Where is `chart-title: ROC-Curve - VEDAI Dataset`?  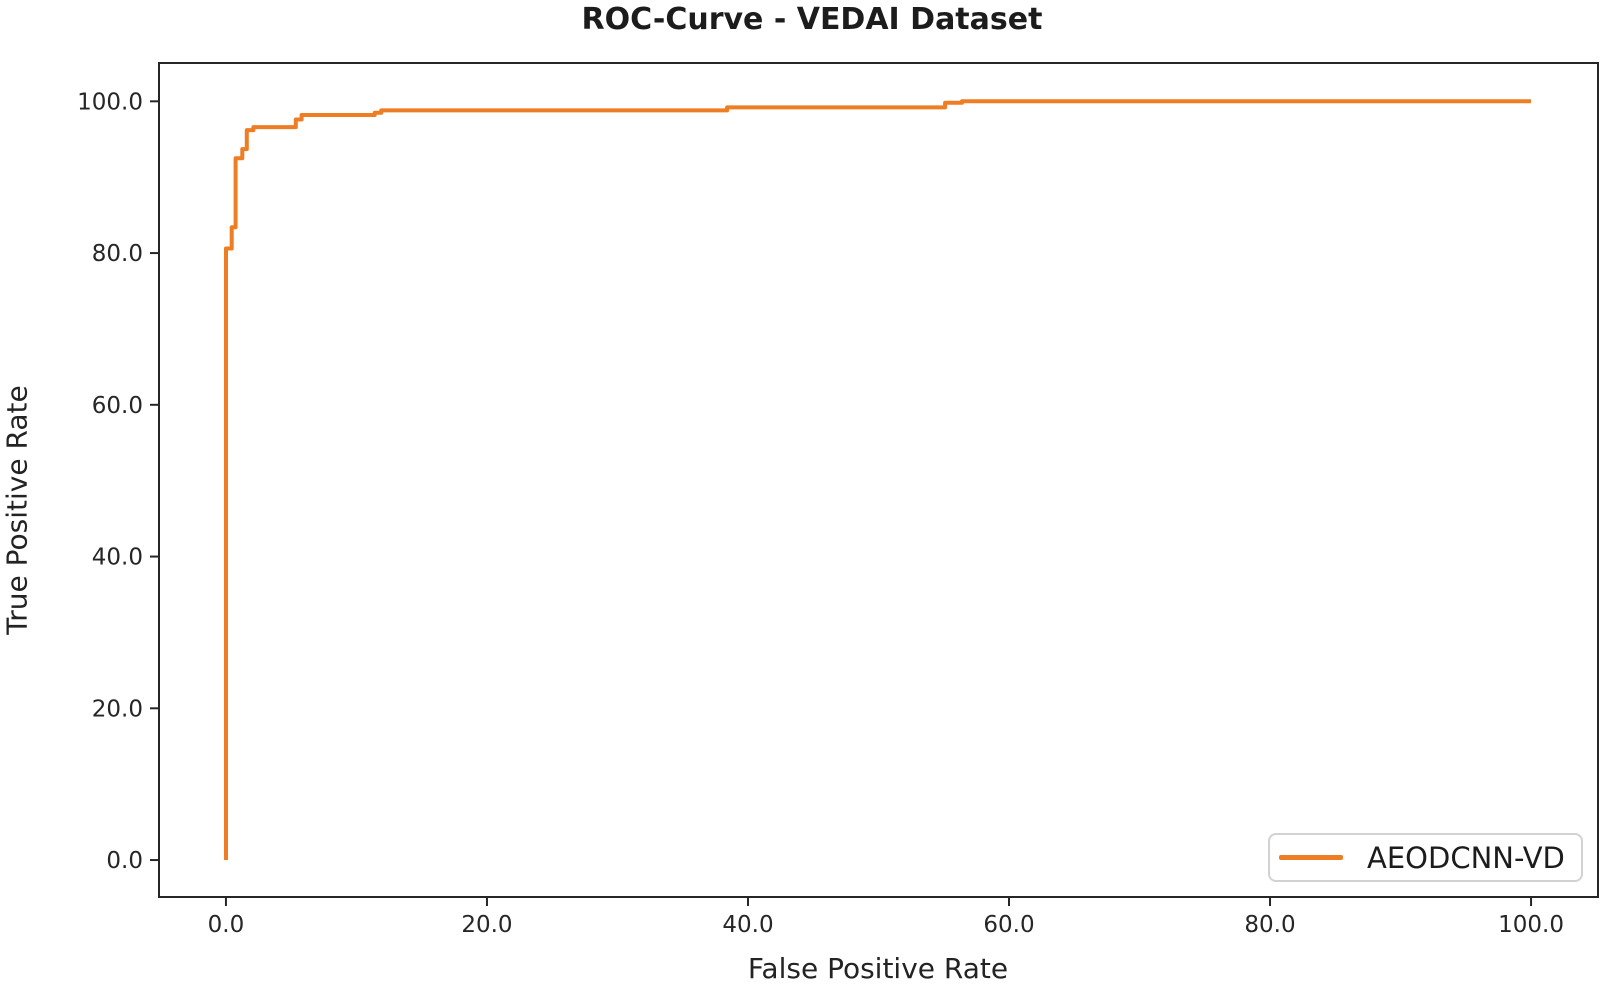
chart-title: ROC-Curve - VEDAI Dataset is located at coordinates (812, 19).